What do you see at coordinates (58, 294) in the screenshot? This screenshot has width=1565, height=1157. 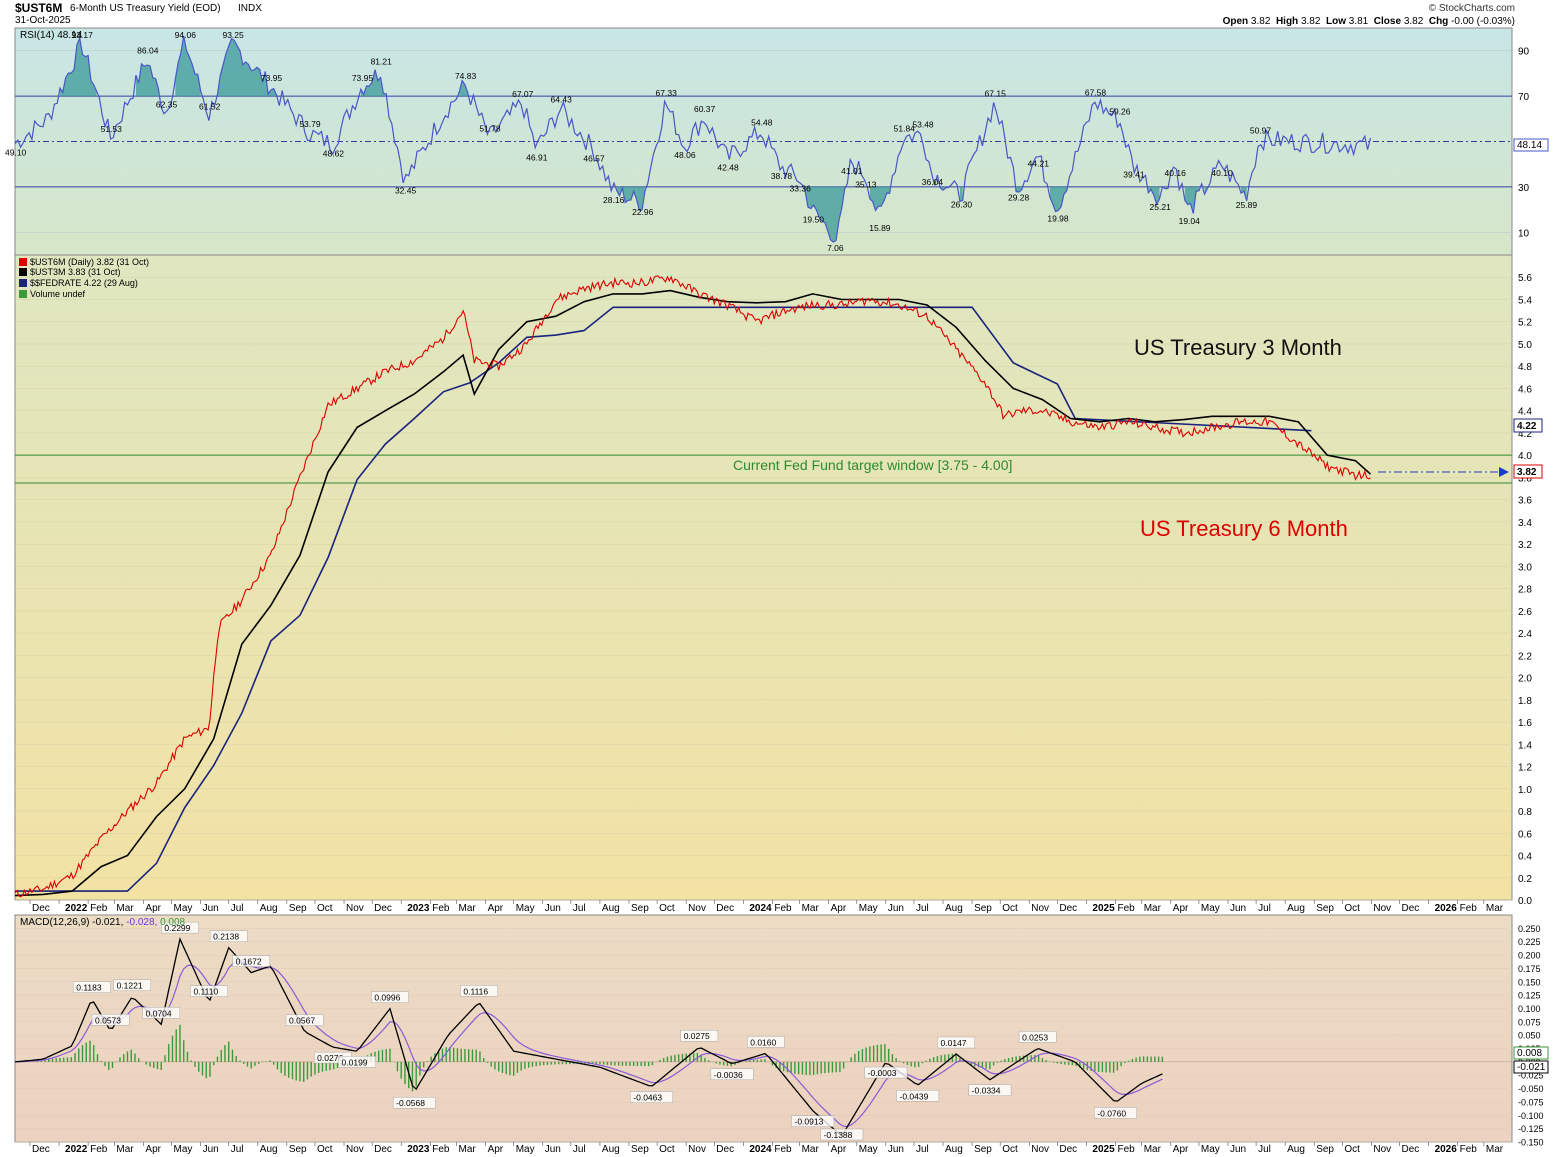 I see `legend-entry-volume: Volume undef` at bounding box center [58, 294].